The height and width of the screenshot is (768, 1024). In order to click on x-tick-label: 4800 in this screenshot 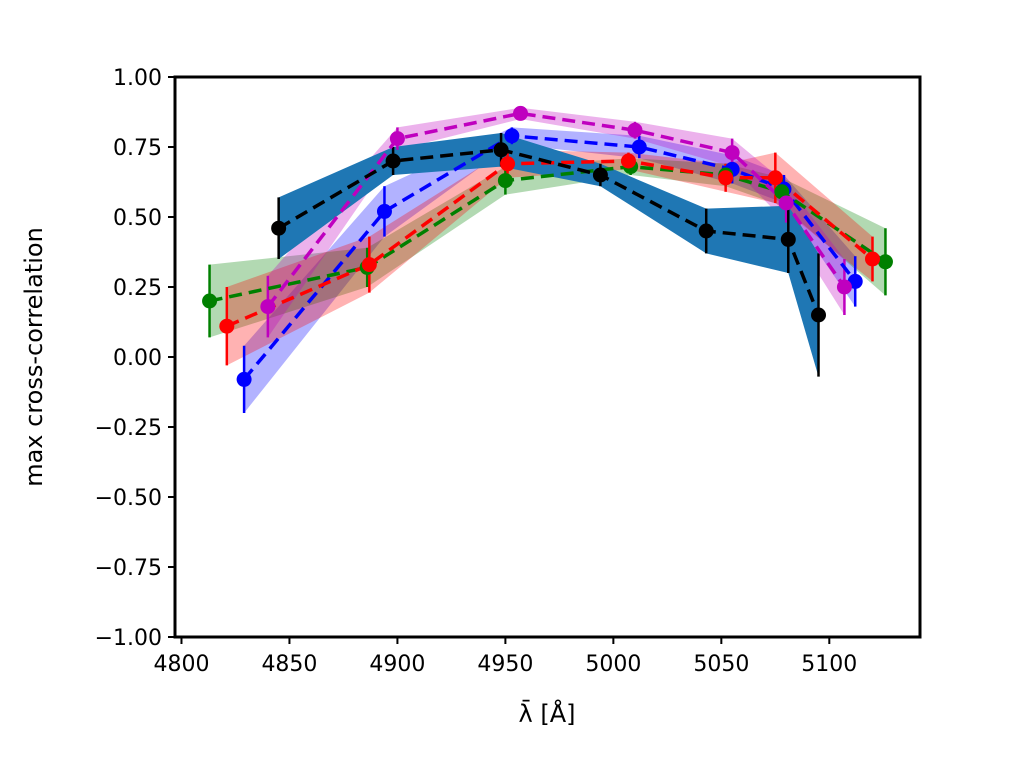, I will do `click(181, 664)`.